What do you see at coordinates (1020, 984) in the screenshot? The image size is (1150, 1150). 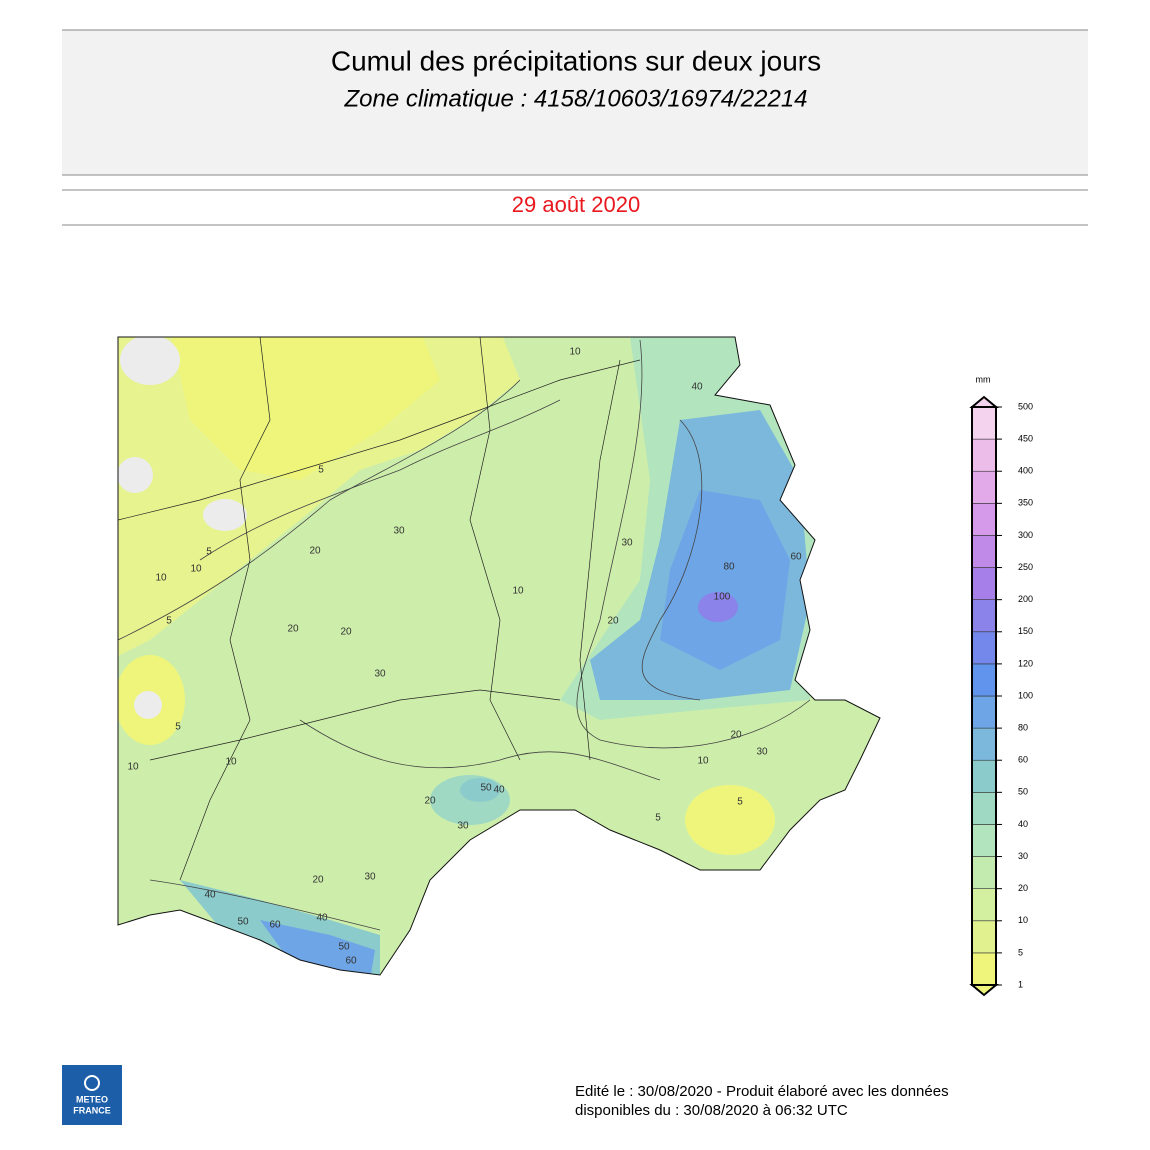 I see `legend-tick-label: 1` at bounding box center [1020, 984].